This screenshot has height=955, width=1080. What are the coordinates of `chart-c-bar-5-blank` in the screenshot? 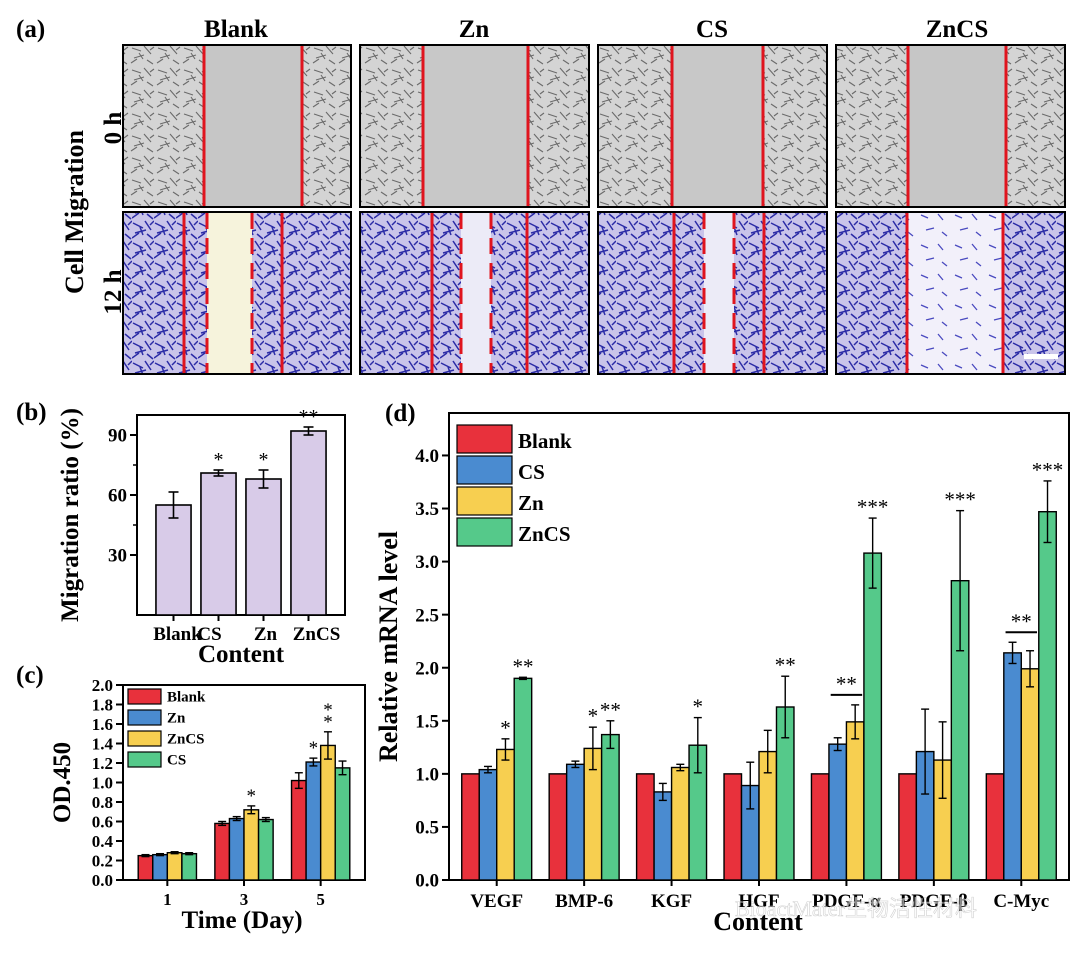 It's located at (298, 830).